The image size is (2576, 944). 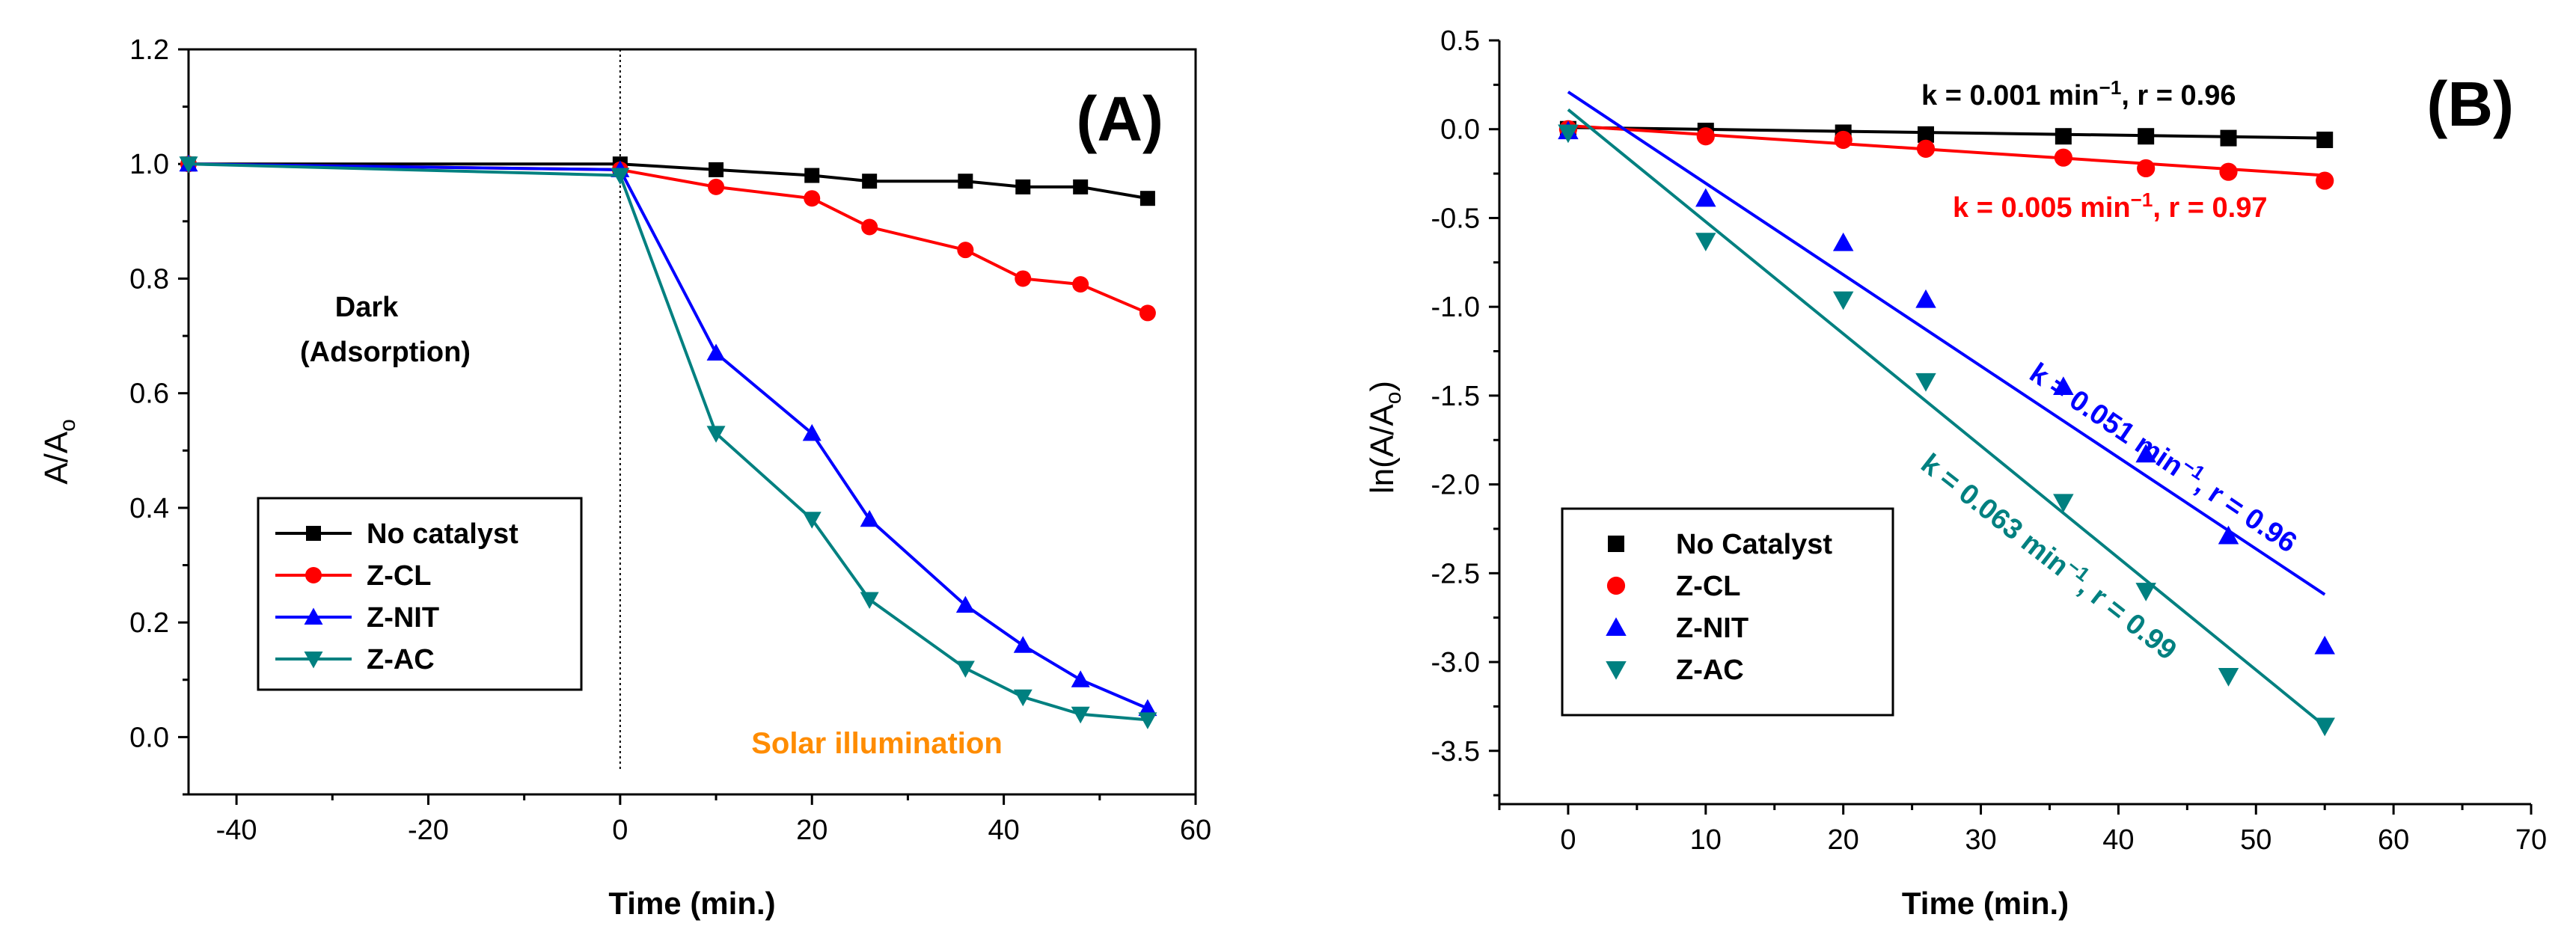 I want to click on y-axis-title-close: ), so click(x=1382, y=386).